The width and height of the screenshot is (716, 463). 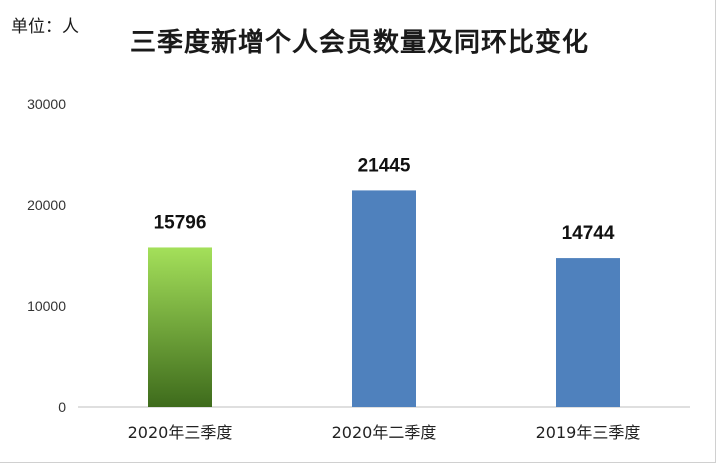 What do you see at coordinates (62, 407) in the screenshot?
I see `y-tick-label: 0` at bounding box center [62, 407].